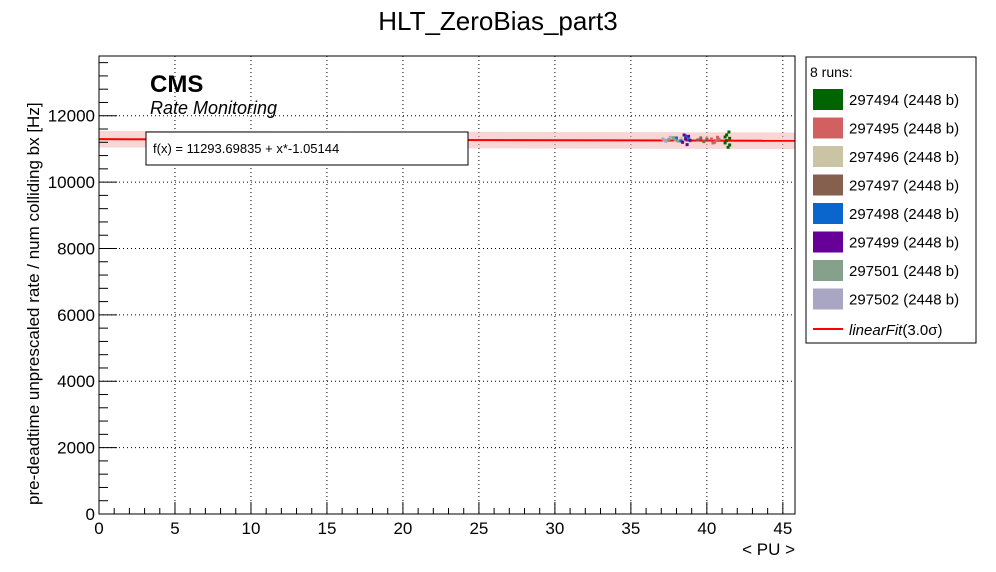  I want to click on legend-fit-label-name: linearFit, so click(876, 330).